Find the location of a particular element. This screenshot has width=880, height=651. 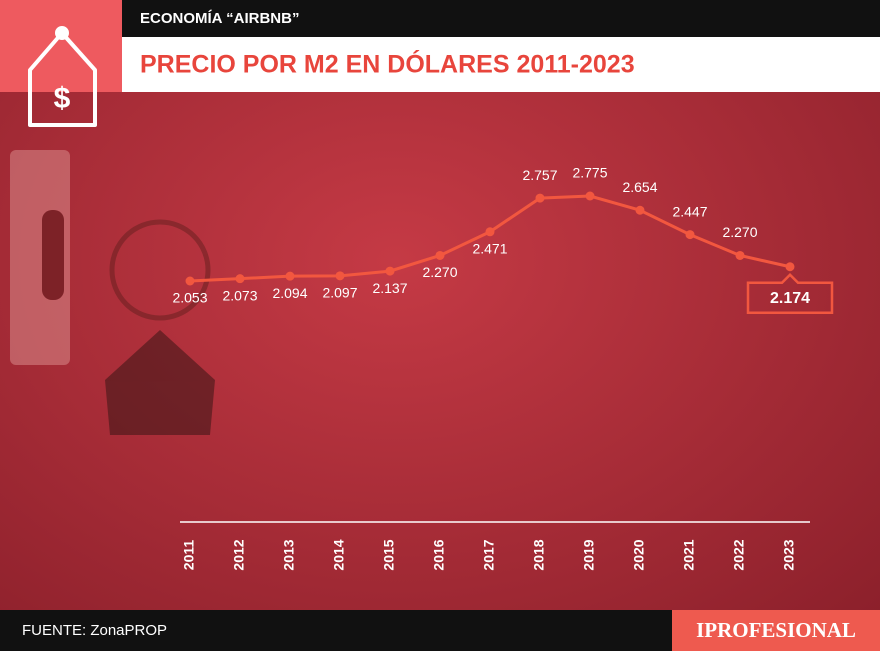

x-tick-label: 2014 is located at coordinates (339, 554).